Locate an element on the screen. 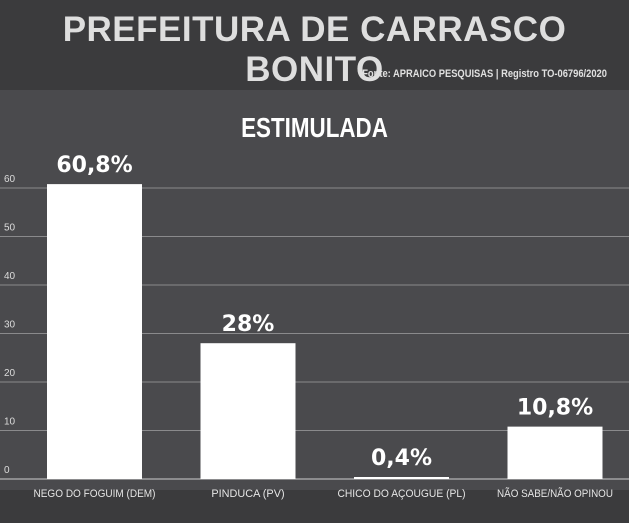 The height and width of the screenshot is (523, 629). y-tick-label: 20 is located at coordinates (10, 373).